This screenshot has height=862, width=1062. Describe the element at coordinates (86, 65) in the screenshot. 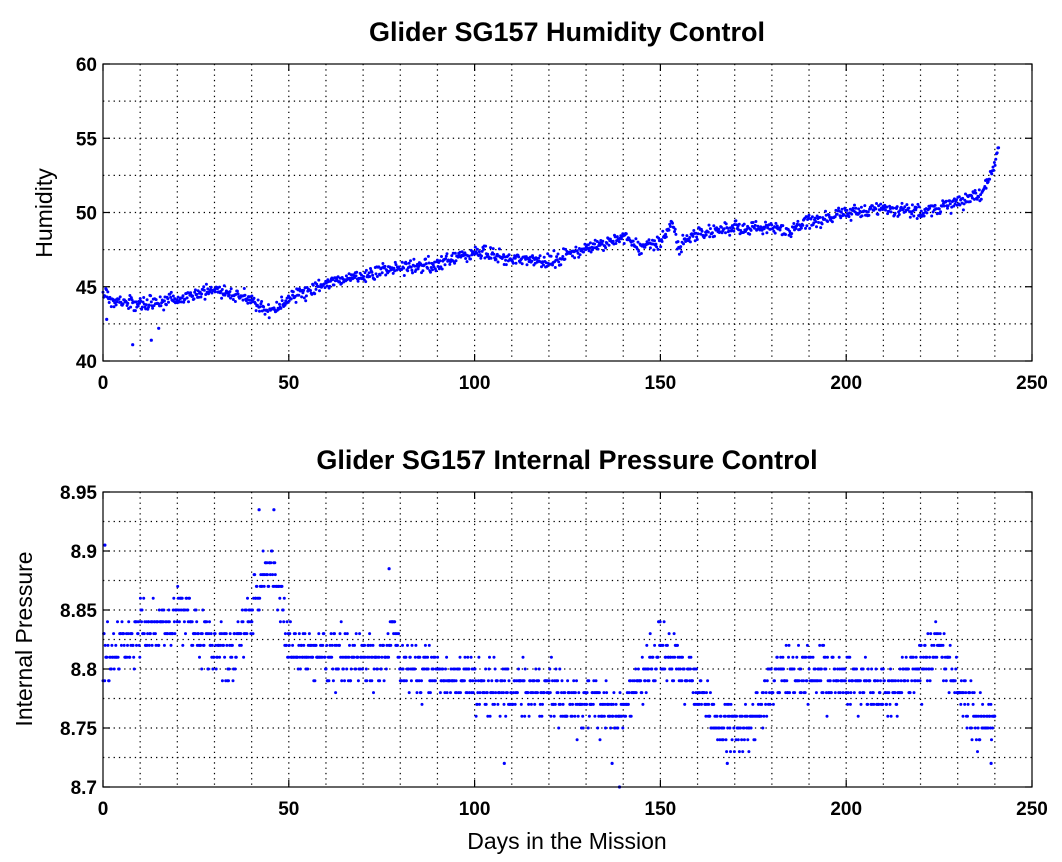

I see `humidity-y-tick-label: 60` at that location.